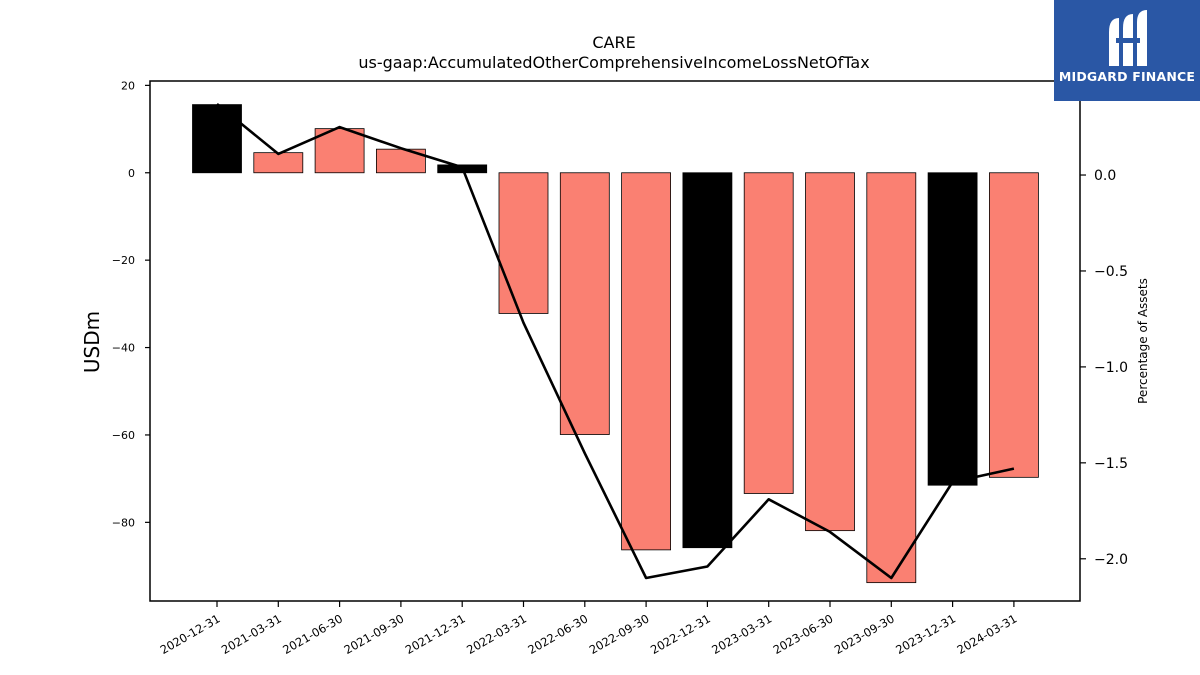 This screenshot has width=1200, height=675. What do you see at coordinates (123, 260) in the screenshot?
I see `y-tick-label: −20` at bounding box center [123, 260].